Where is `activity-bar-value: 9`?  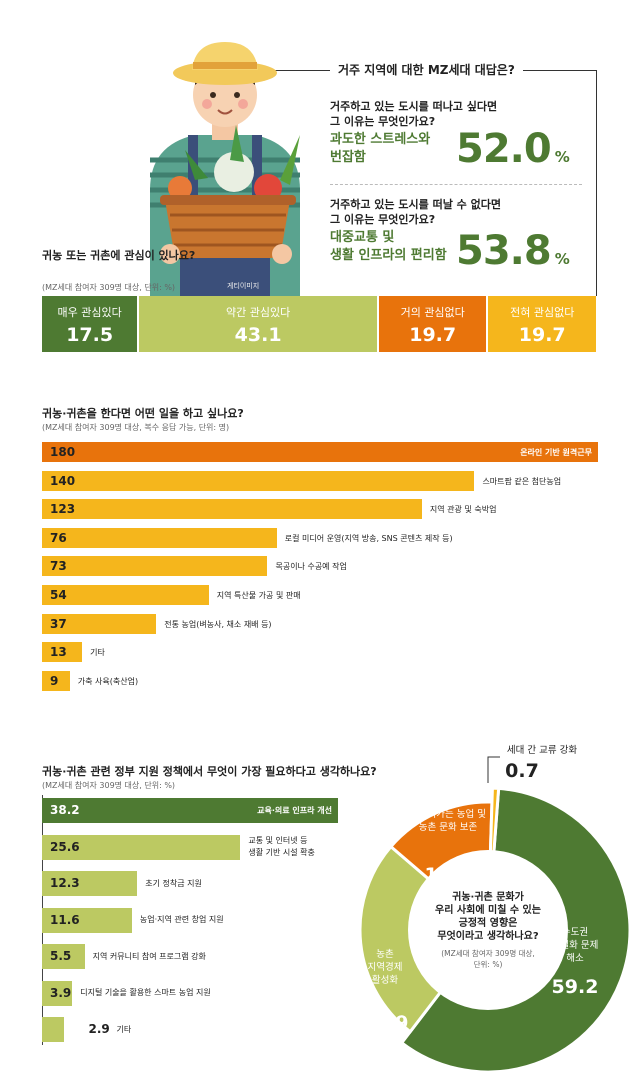 activity-bar-value: 9 is located at coordinates (54, 680).